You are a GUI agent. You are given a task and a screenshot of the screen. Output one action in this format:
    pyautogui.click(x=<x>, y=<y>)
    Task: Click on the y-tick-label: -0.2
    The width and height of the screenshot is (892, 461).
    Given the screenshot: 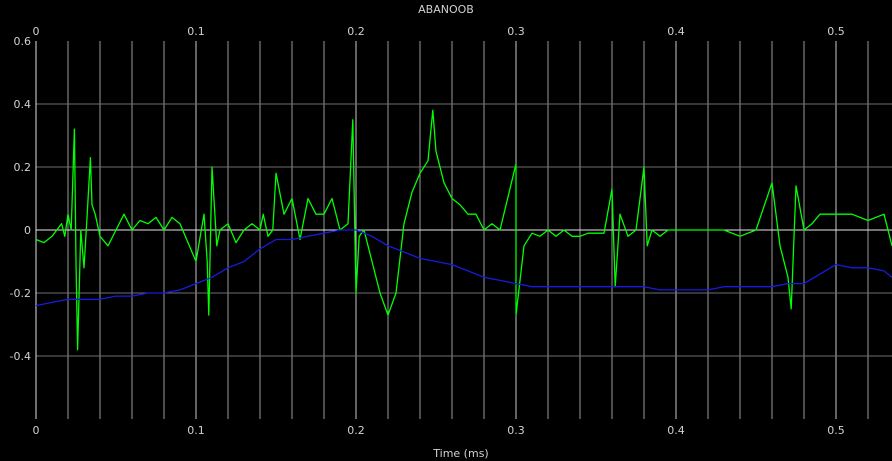 What is the action you would take?
    pyautogui.click(x=20, y=293)
    